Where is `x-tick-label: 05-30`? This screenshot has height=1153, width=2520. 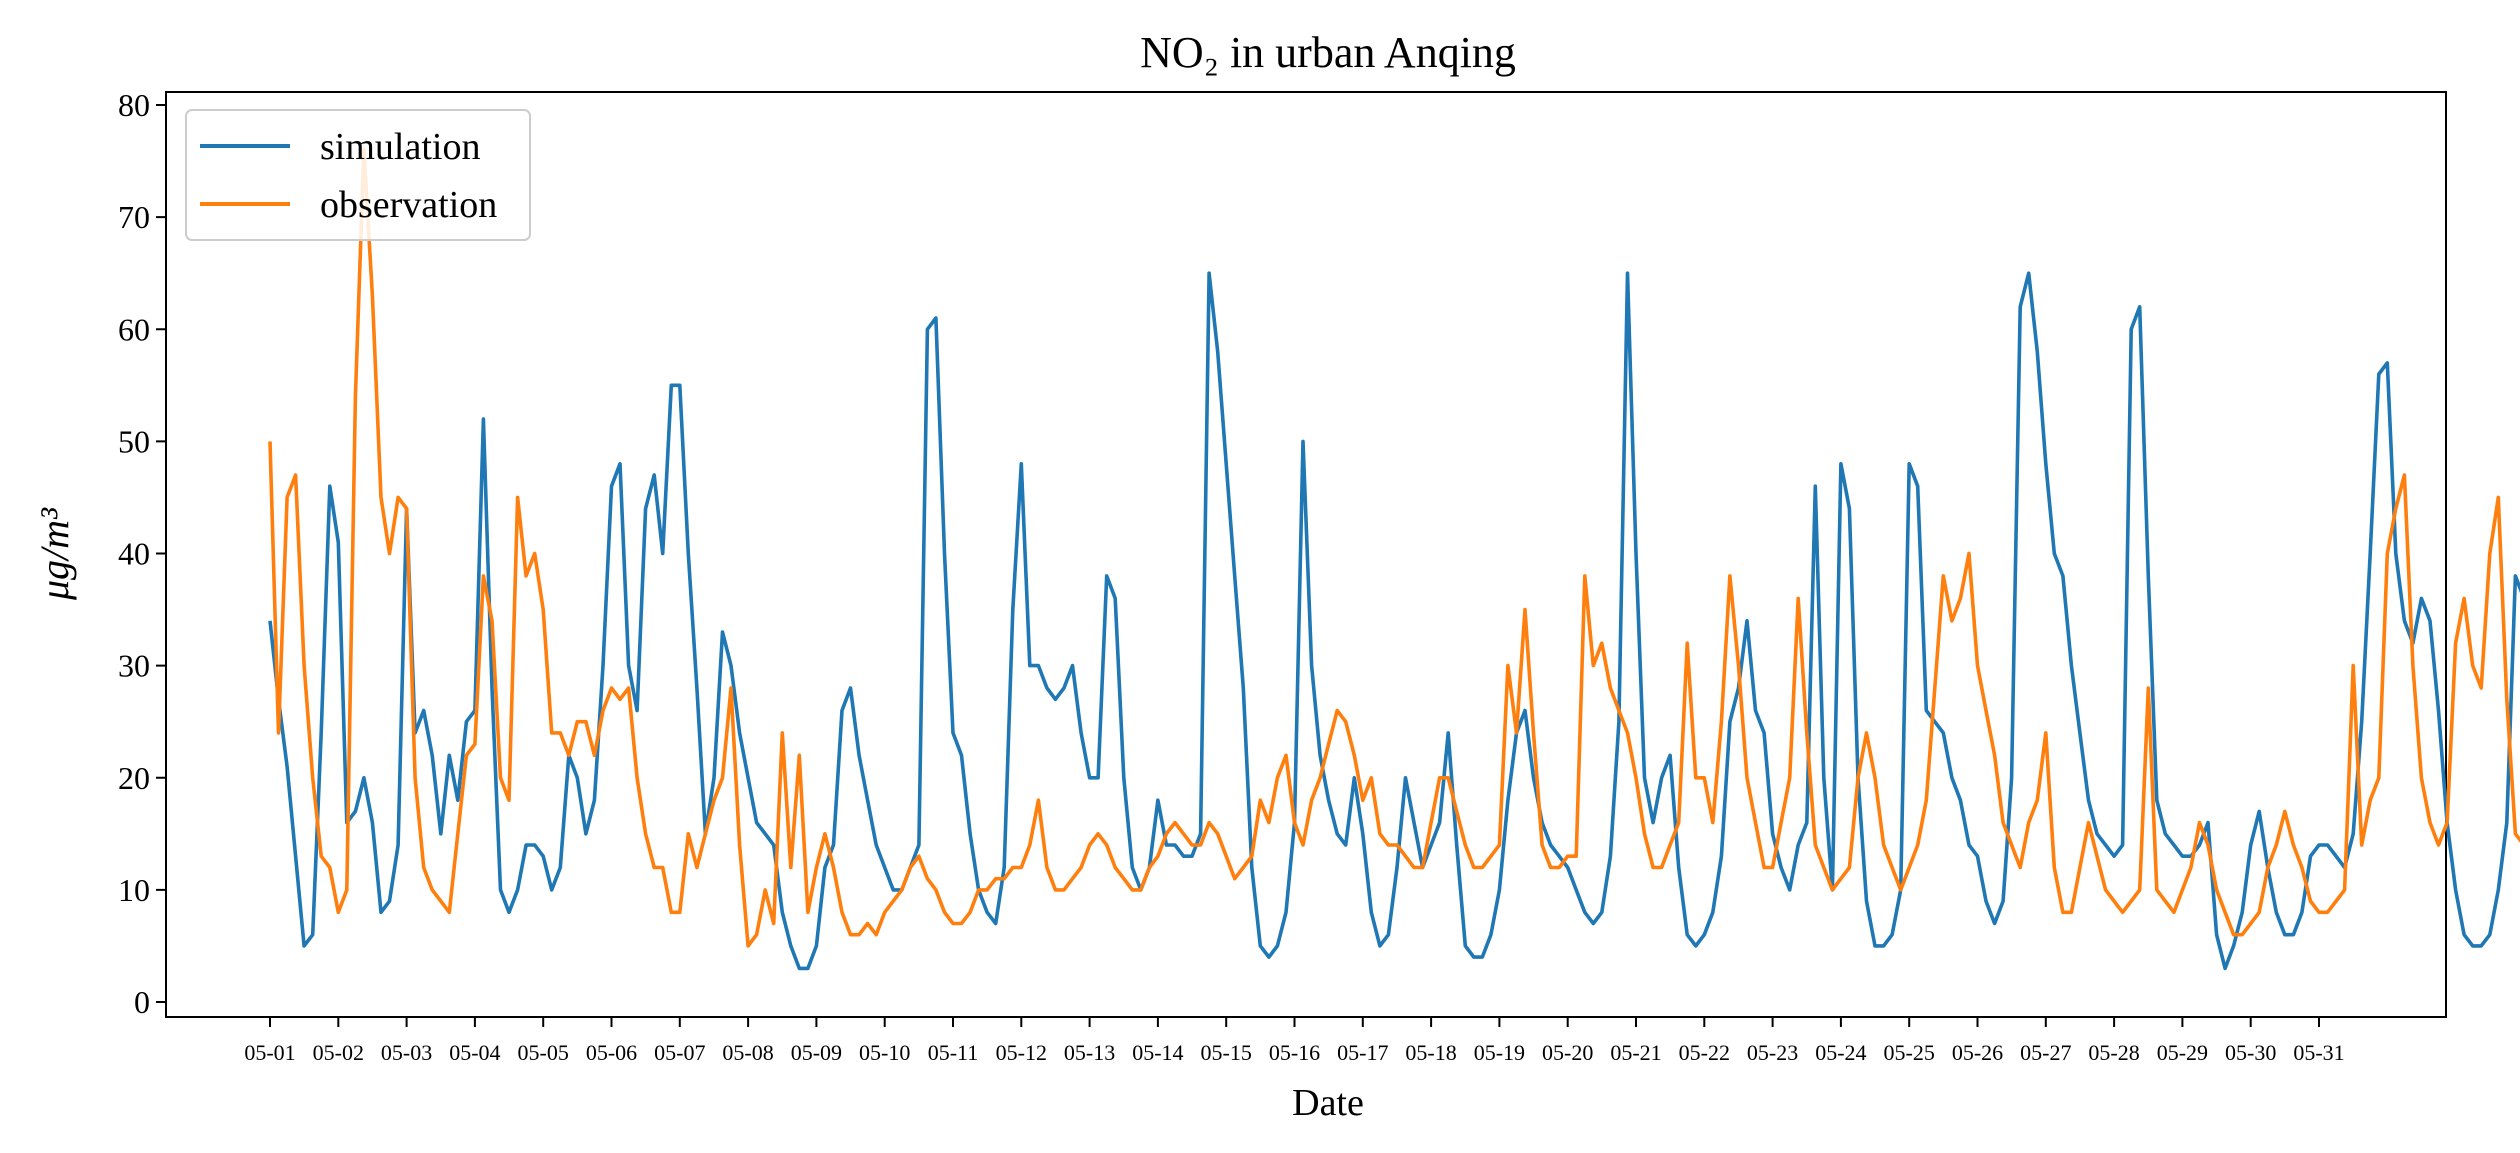
x-tick-label: 05-30 is located at coordinates (2250, 1052).